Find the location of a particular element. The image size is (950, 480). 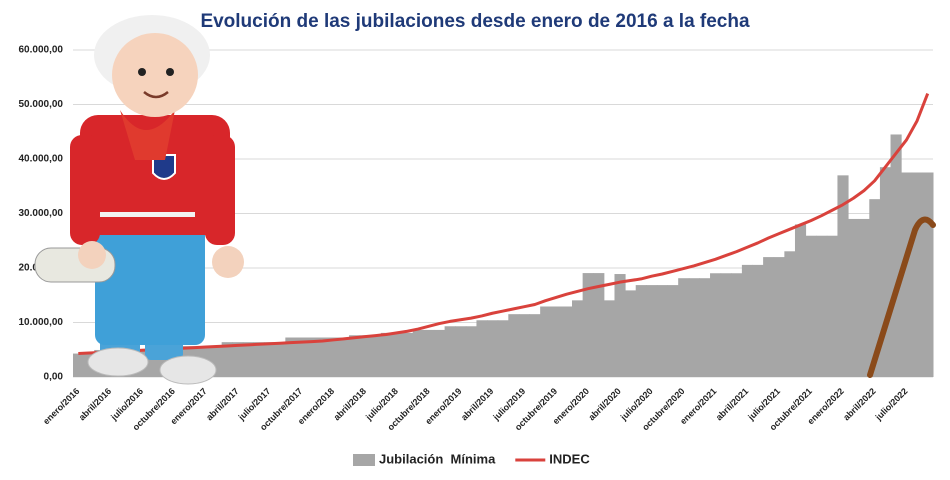

x-tick-label: abril/2020 is located at coordinates (604, 404).